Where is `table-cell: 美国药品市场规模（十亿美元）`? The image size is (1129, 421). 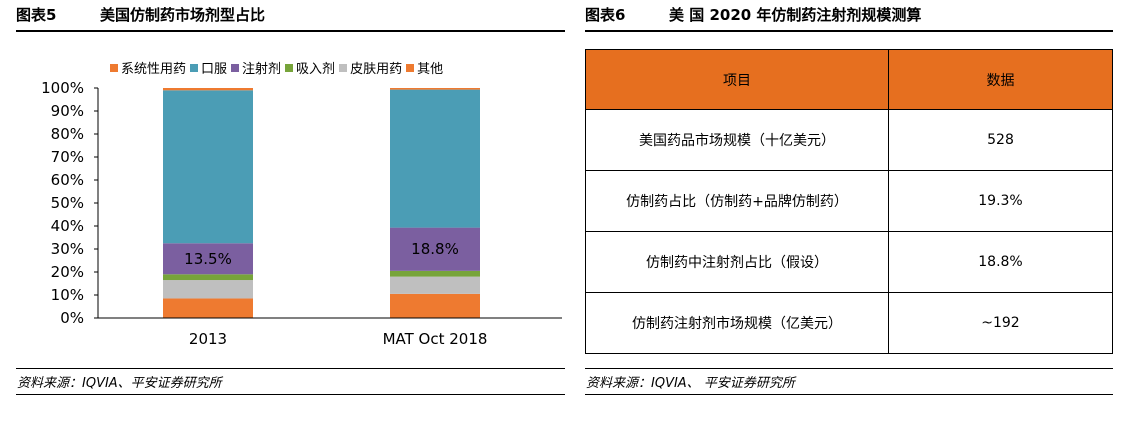
table-cell: 美国药品市场规模（十亿美元） is located at coordinates (737, 140).